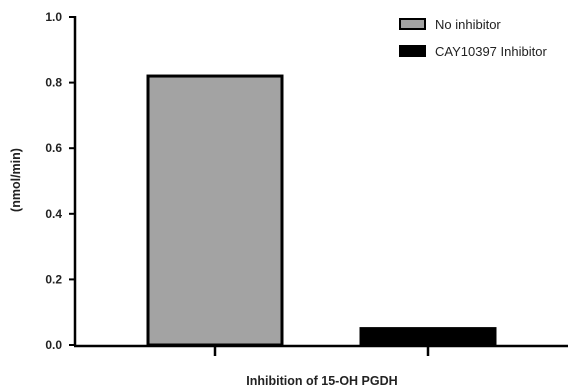  I want to click on y-tick-label: 0.6, so click(53, 148).